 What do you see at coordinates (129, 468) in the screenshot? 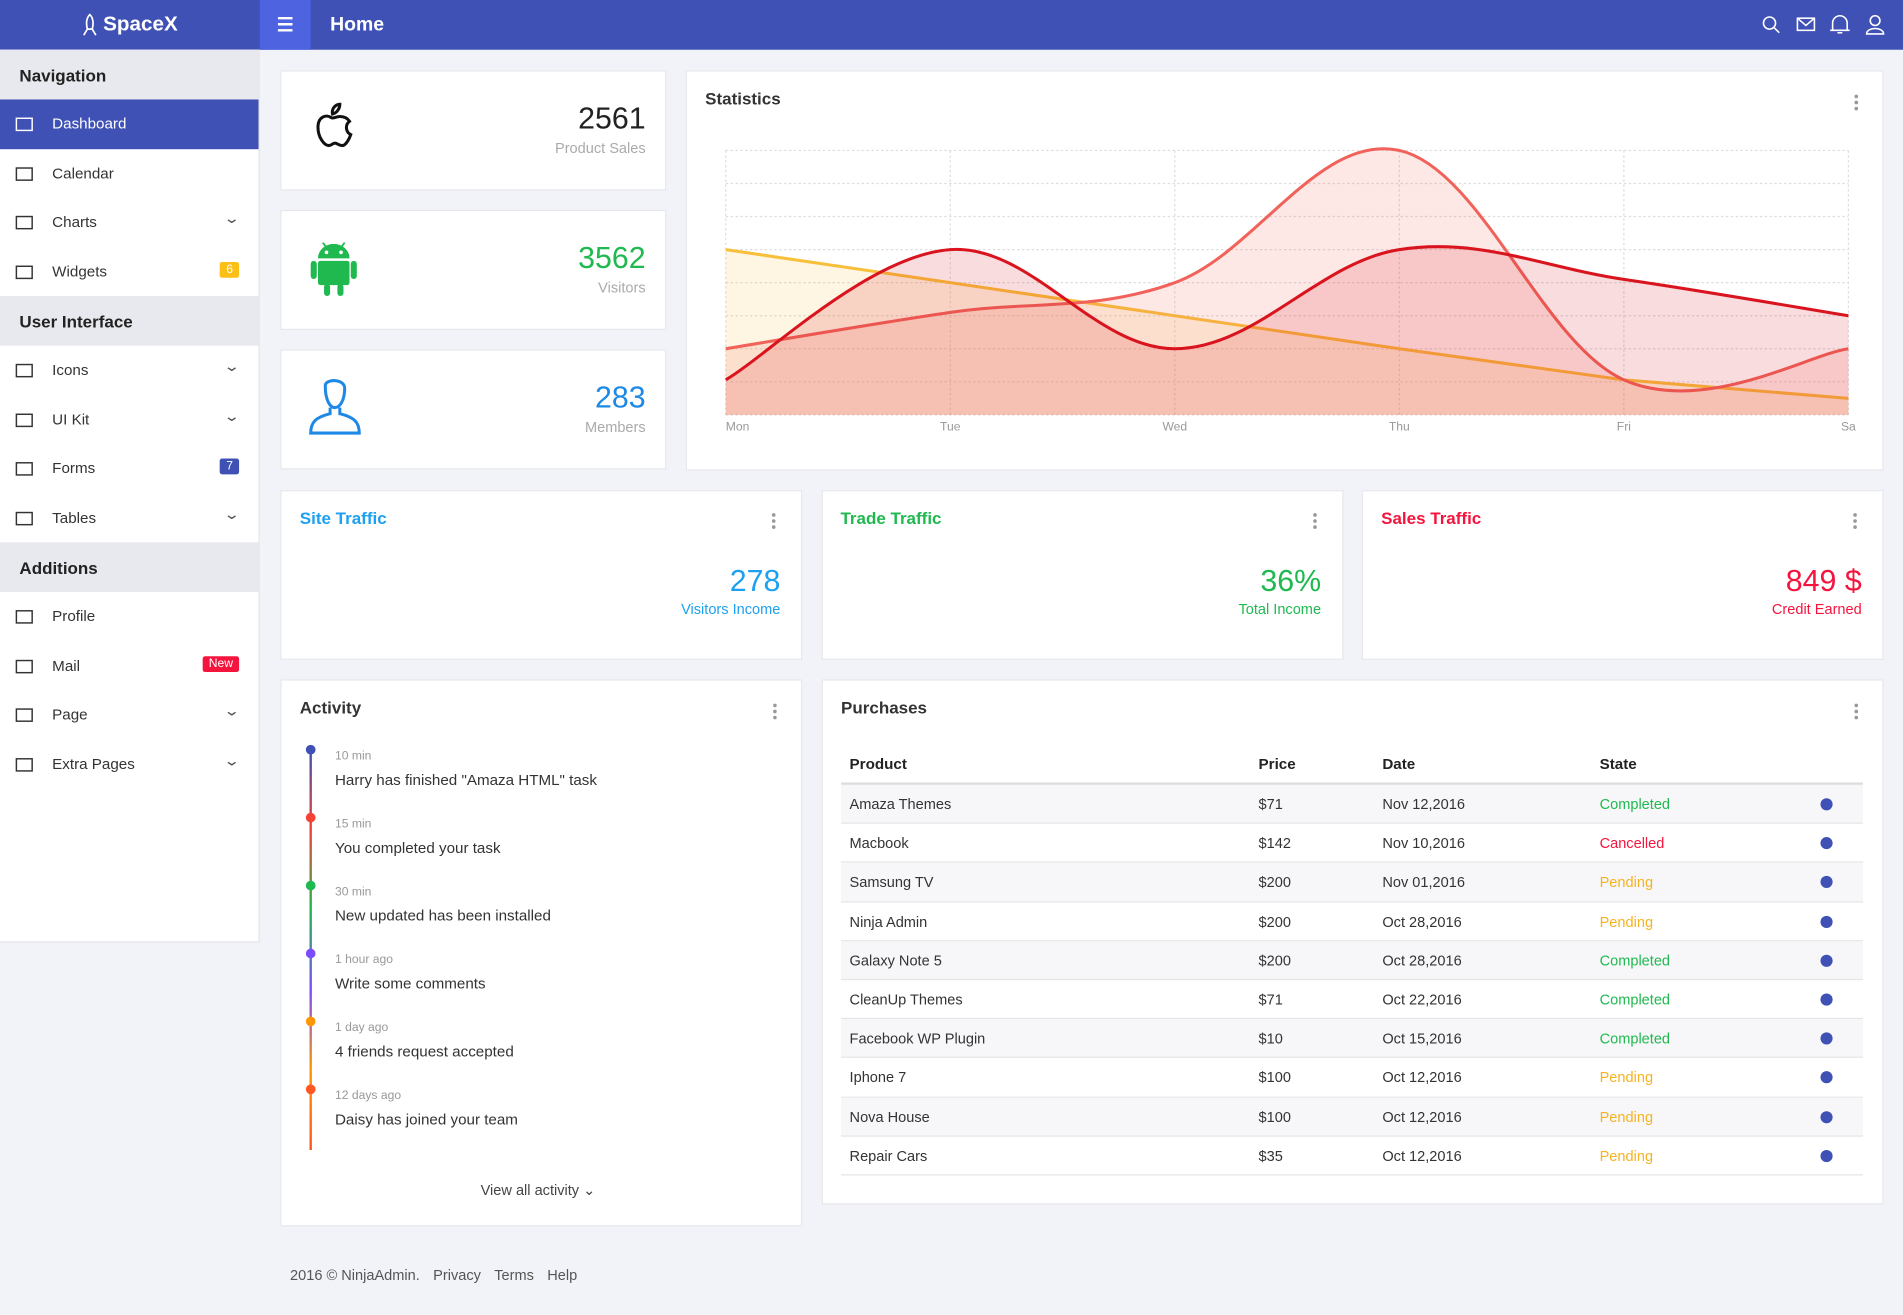
I see `nav-item: Forms 7` at bounding box center [129, 468].